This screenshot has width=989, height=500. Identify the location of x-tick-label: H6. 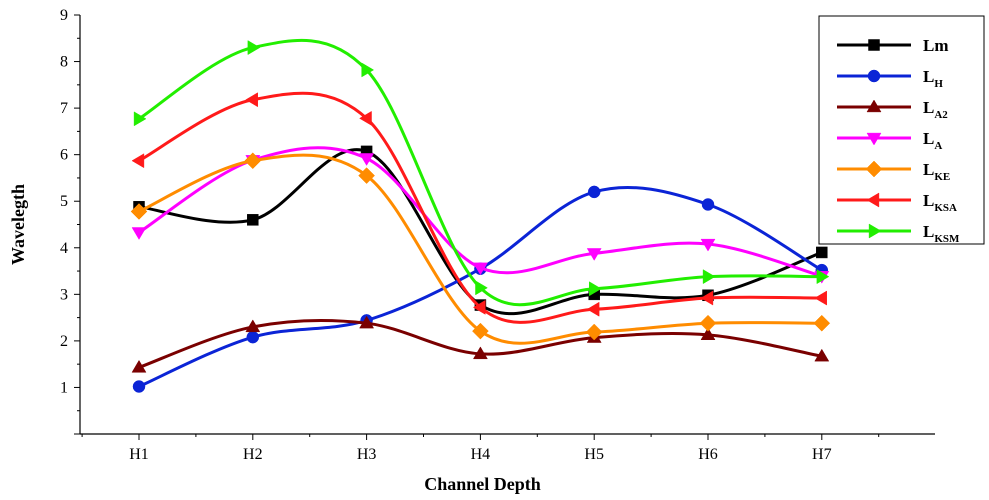
(708, 454).